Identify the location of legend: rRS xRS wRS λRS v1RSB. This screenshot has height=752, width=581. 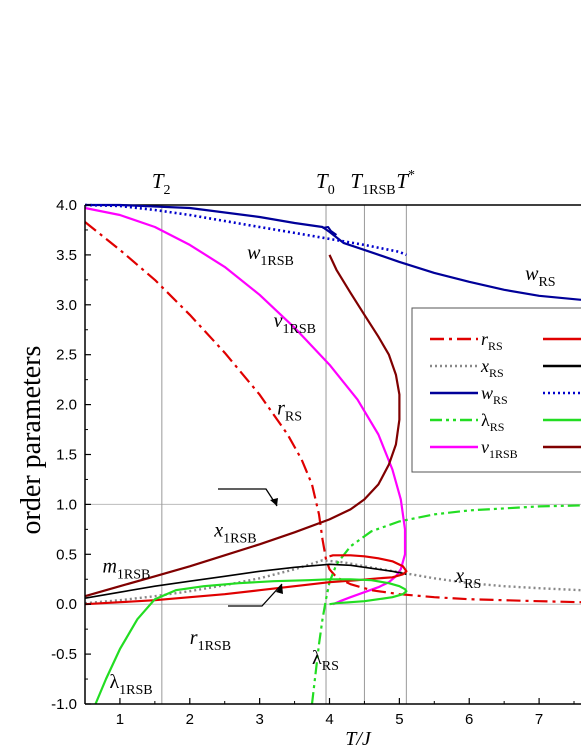
(496, 390).